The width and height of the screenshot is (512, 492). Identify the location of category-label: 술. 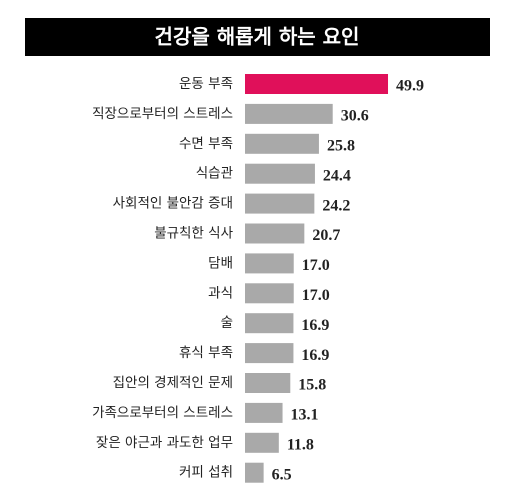
(227, 323).